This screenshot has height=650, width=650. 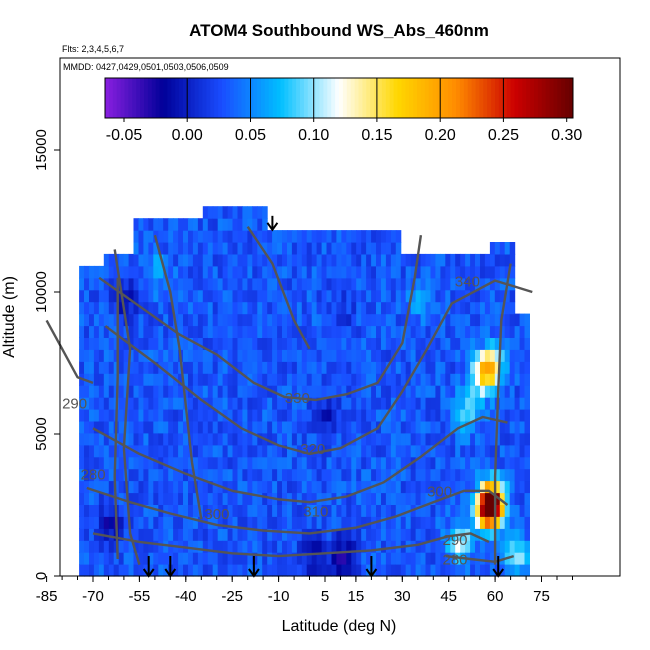 What do you see at coordinates (116, 418) in the screenshot?
I see `contour-line` at bounding box center [116, 418].